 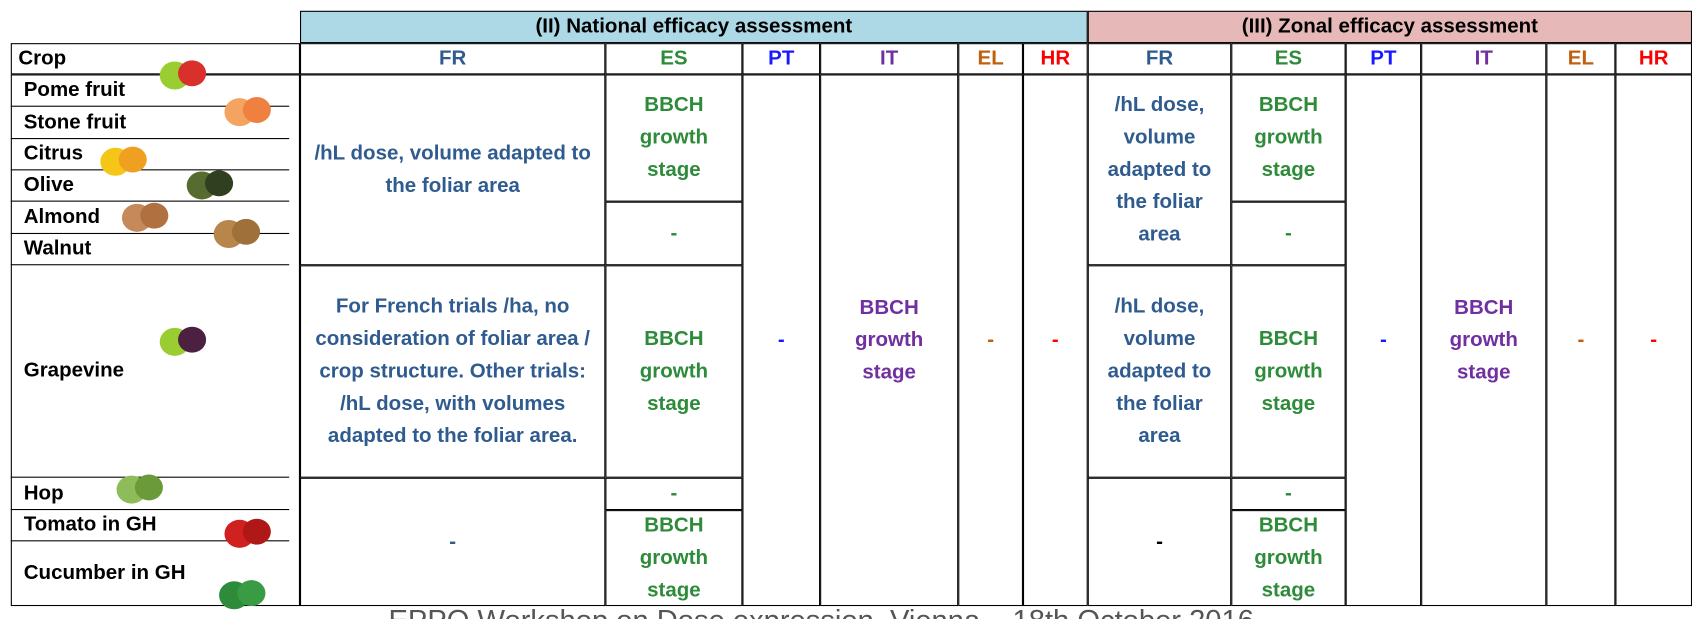 I want to click on crop-name: Stone fruit, so click(x=150, y=123).